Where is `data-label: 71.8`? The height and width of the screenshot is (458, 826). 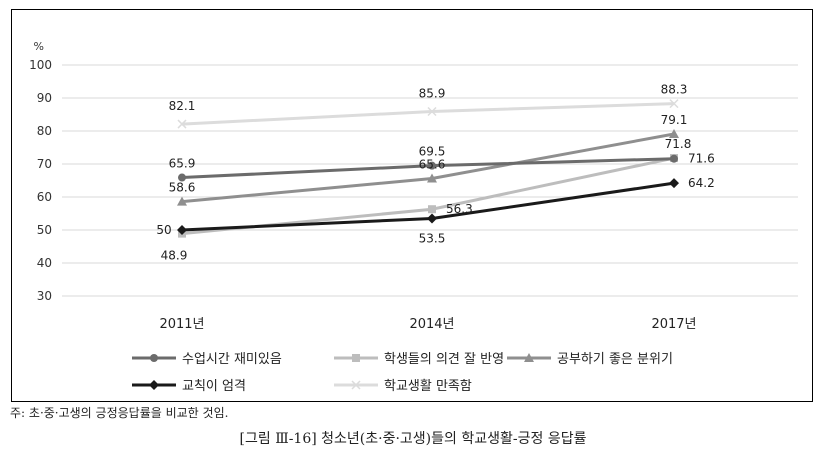
data-label: 71.8 is located at coordinates (678, 144).